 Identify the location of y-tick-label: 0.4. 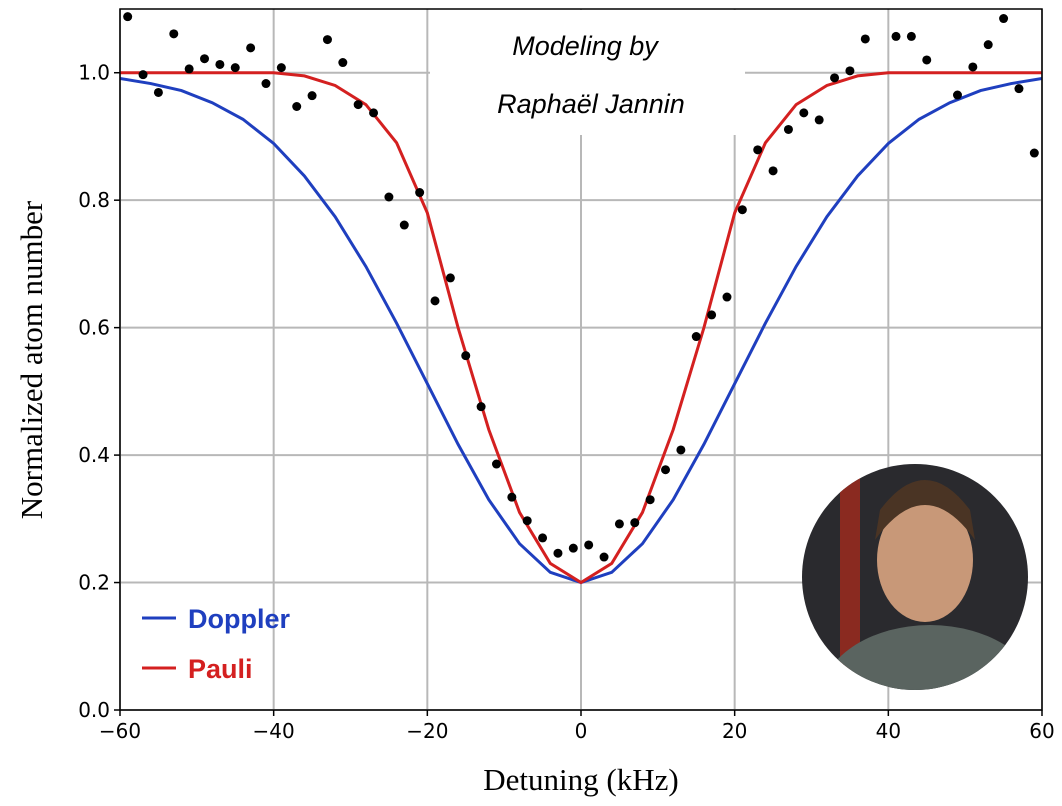
(94, 455).